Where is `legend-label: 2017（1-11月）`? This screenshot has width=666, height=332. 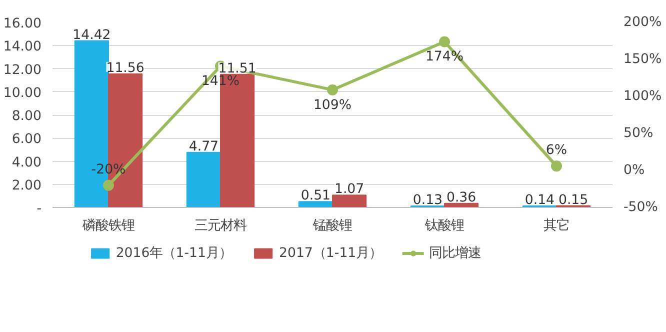
legend-label: 2017（1-11月） is located at coordinates (330, 253).